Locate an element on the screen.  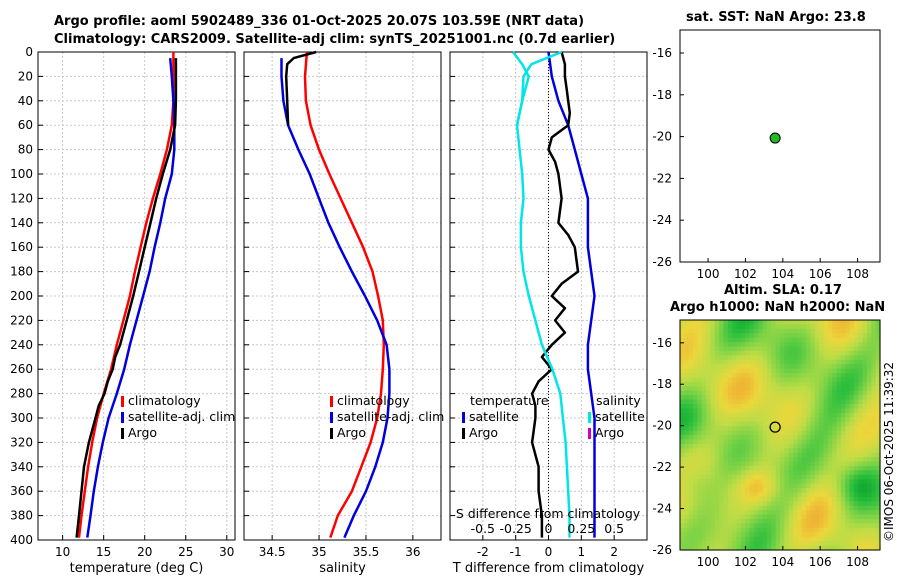
legend-entry: satellite is located at coordinates (620, 416).